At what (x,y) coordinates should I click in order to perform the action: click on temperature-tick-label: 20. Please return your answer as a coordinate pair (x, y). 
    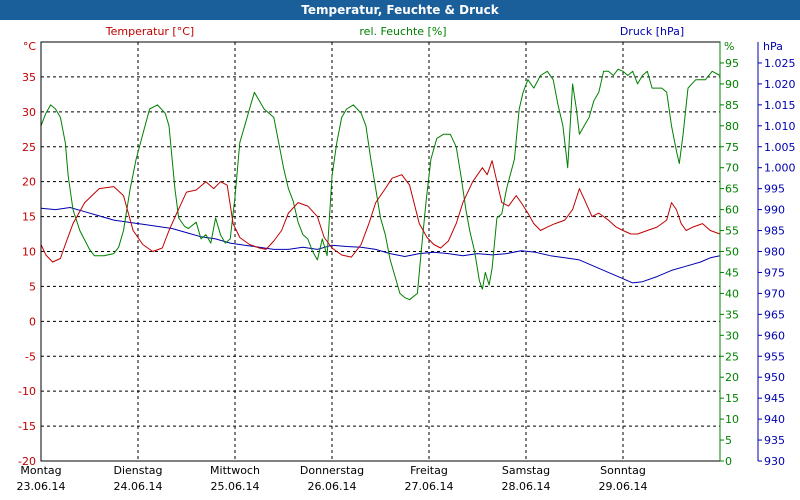
    Looking at the image, I should click on (29, 182).